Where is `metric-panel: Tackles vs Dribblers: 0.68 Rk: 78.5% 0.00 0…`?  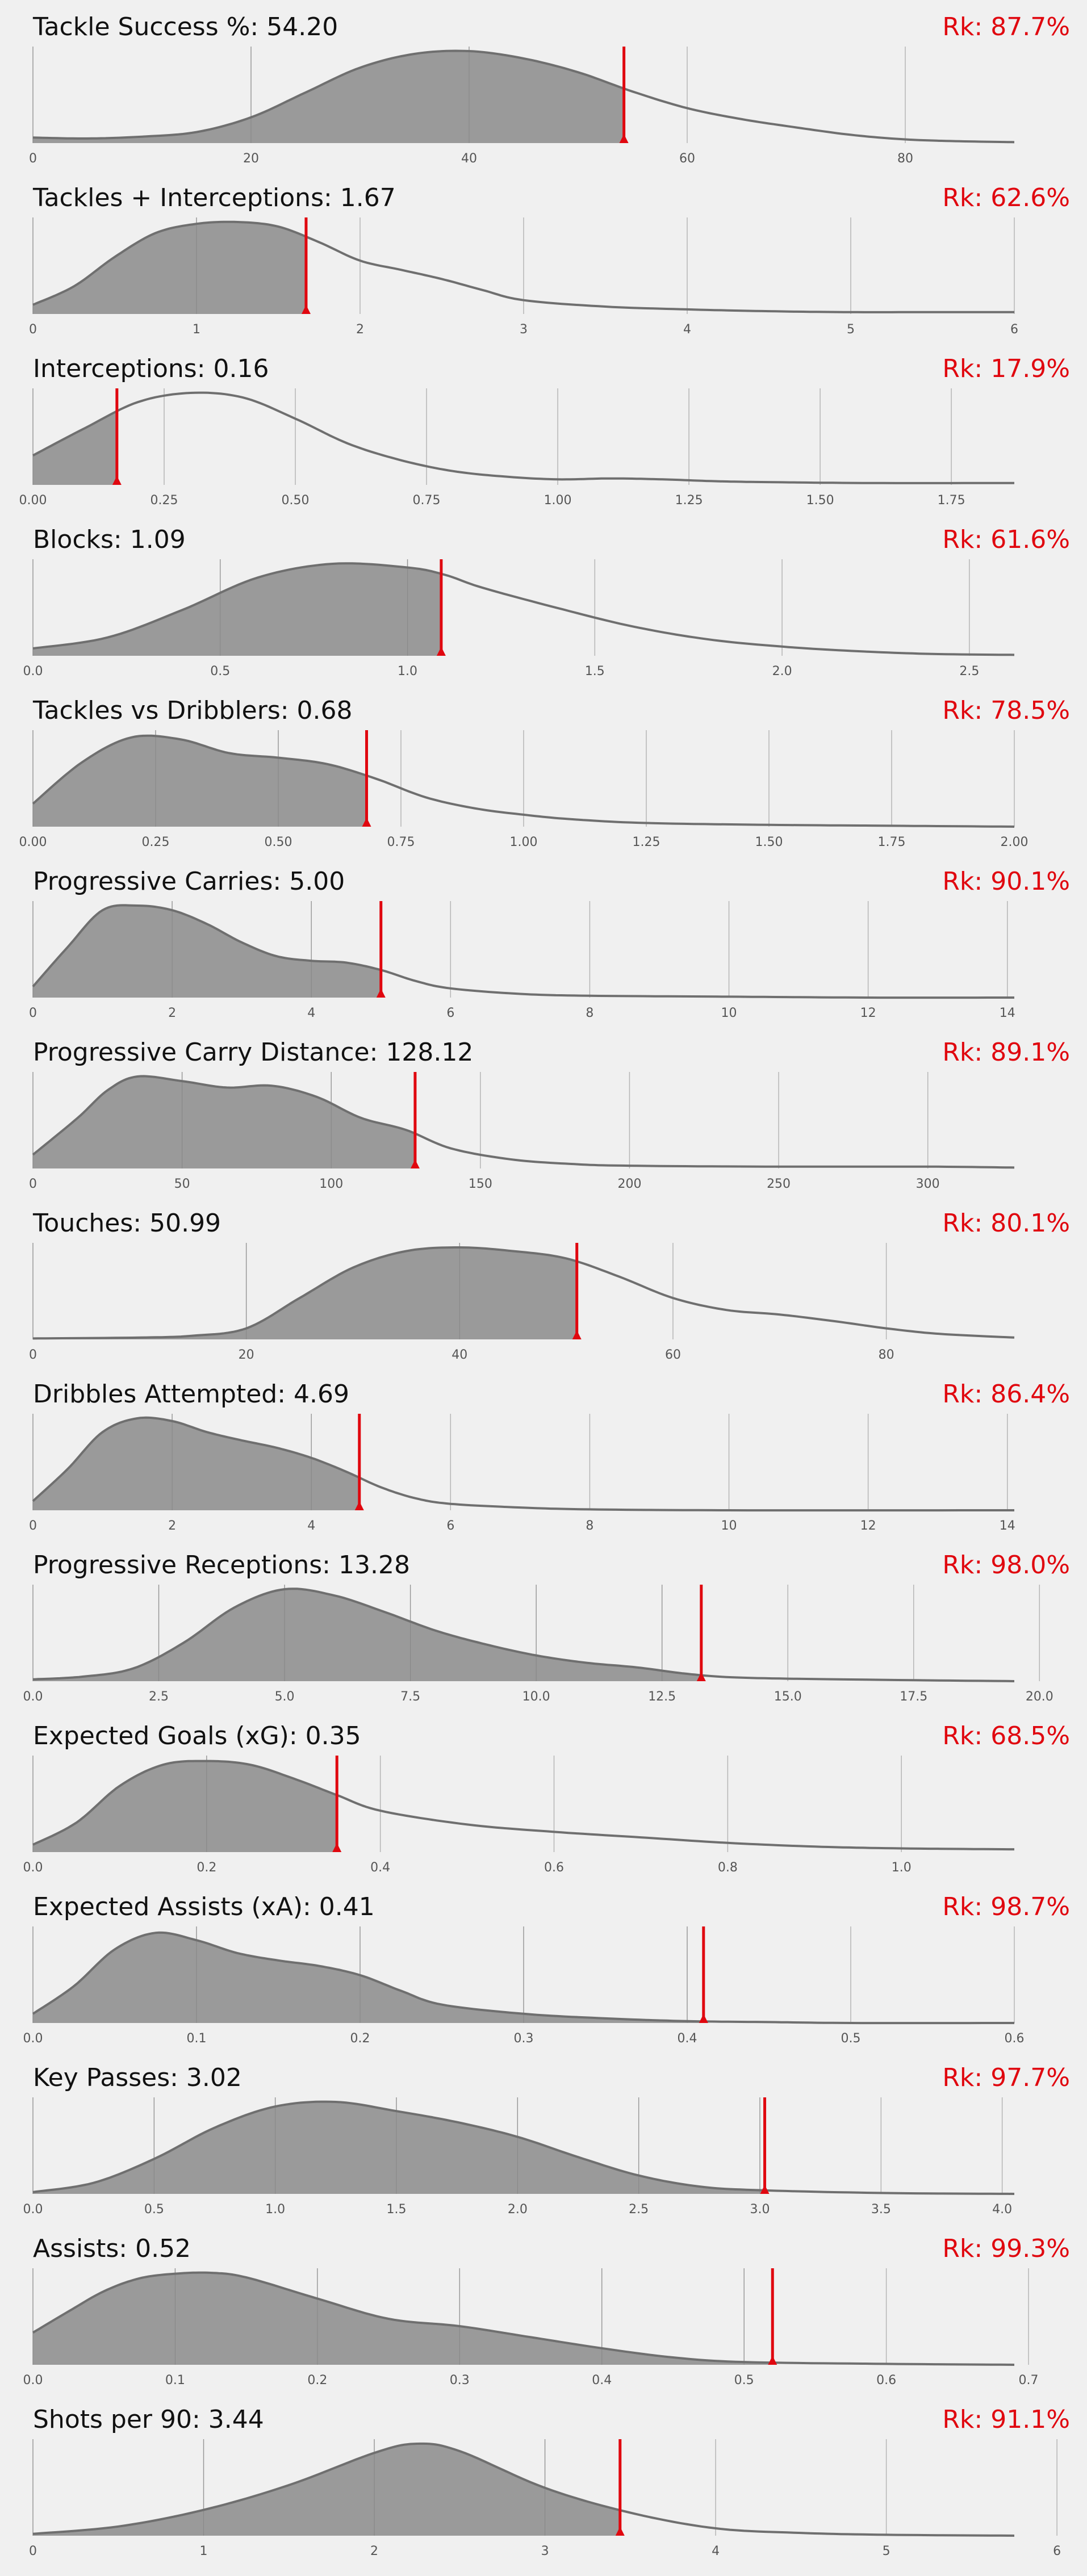 metric-panel: Tackles vs Dribblers: 0.68 Rk: 78.5% 0.00 0… is located at coordinates (543, 781).